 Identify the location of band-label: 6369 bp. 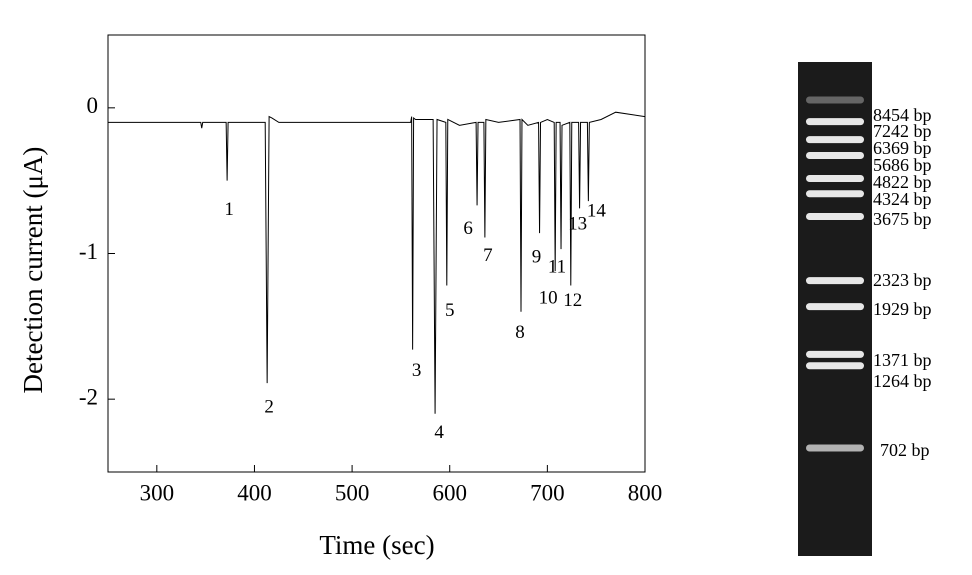
(902, 148).